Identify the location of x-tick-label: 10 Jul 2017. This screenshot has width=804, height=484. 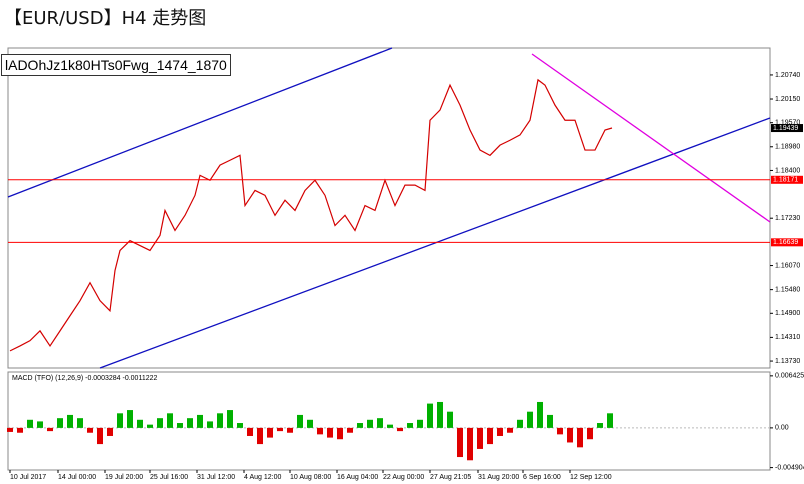
(28, 477).